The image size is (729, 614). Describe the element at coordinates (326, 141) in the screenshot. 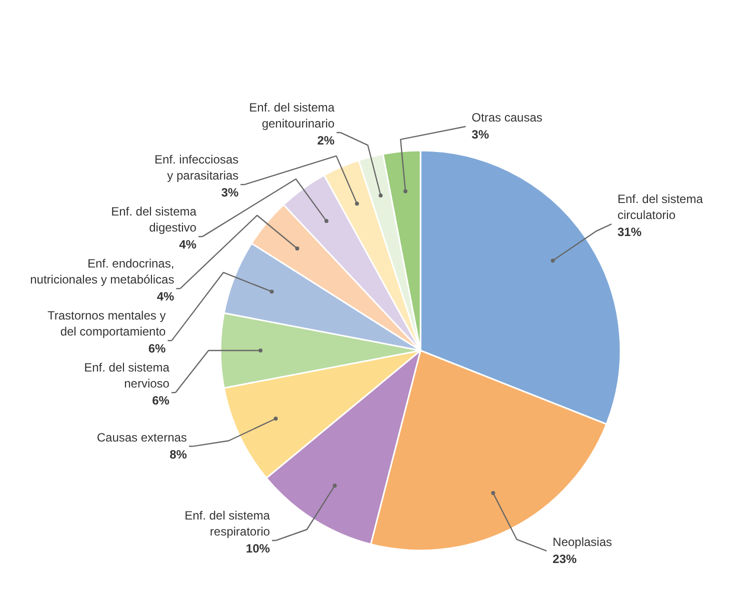

I see `data-label: 2%` at that location.